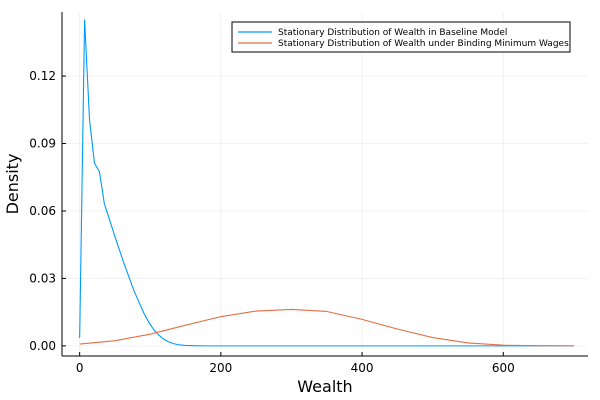 The height and width of the screenshot is (400, 600). What do you see at coordinates (220, 368) in the screenshot?
I see `x-tick-label: 200` at bounding box center [220, 368].